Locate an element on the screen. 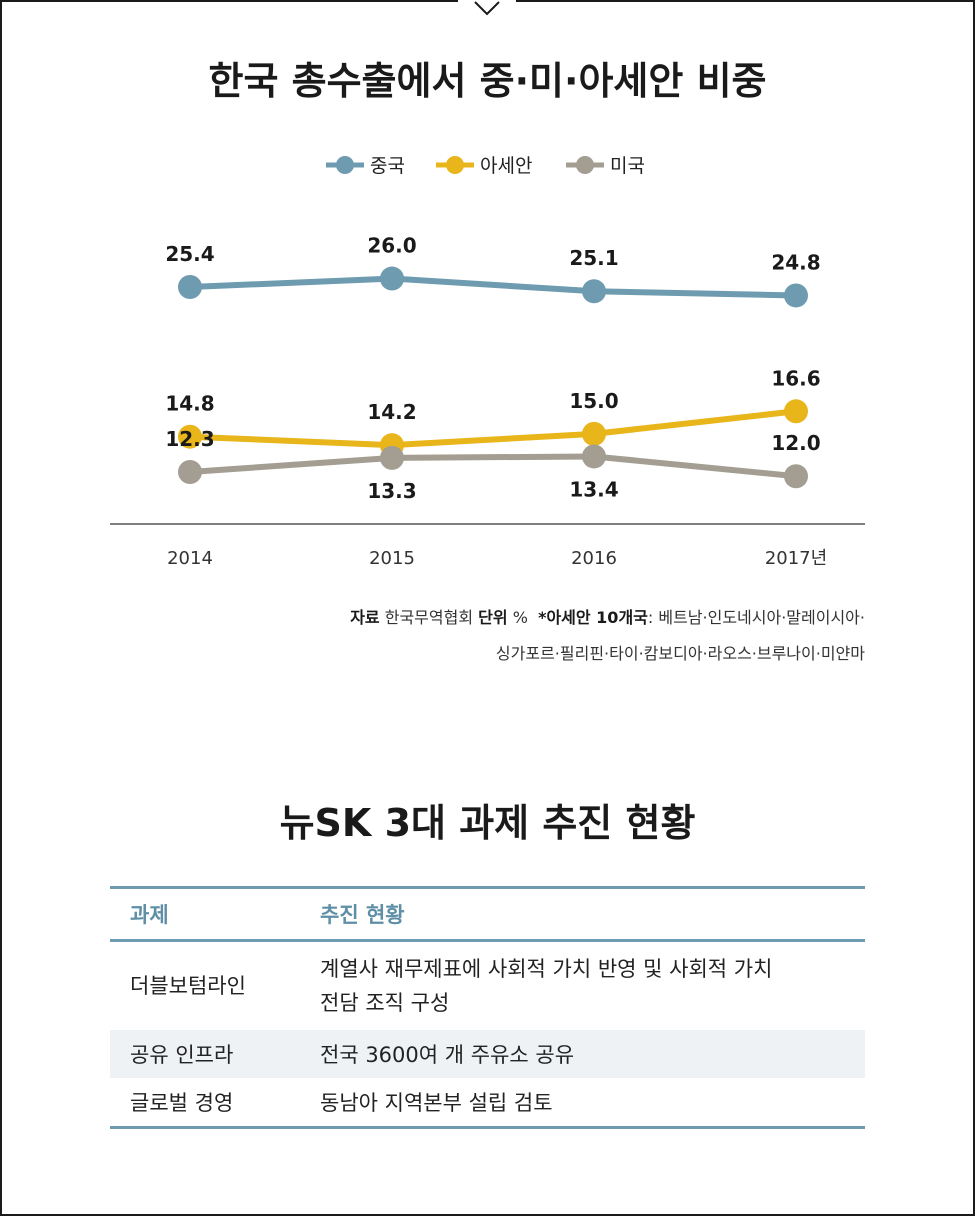 This screenshot has width=975, height=1216. status-cell: 계열사 재무제표에 사회적 가치 반영 및 사회적 가치 전담 조직 구성 is located at coordinates (582, 986).